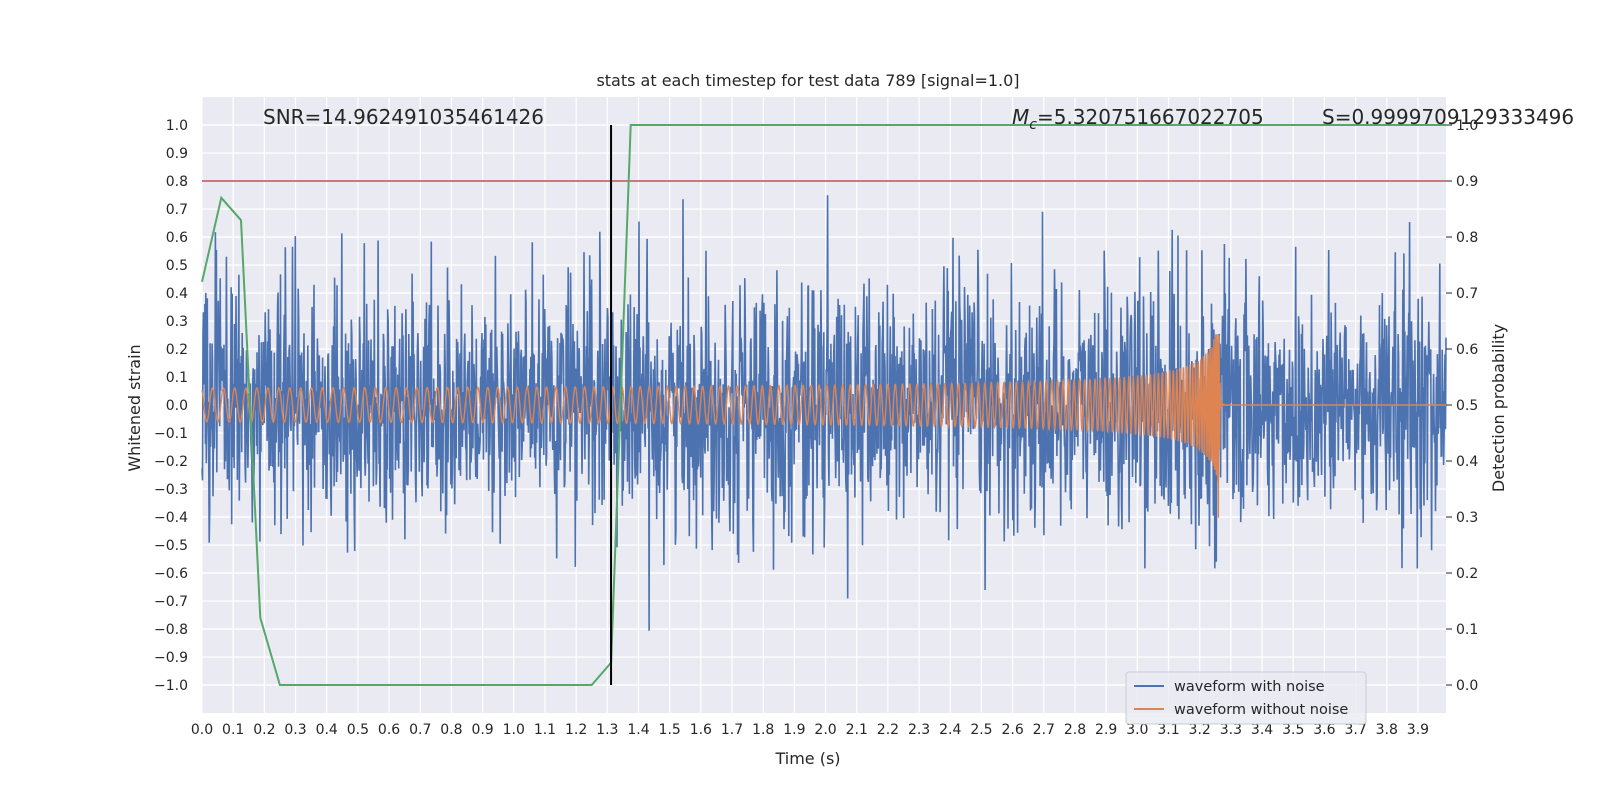 Image resolution: width=1600 pixels, height=800 pixels. Describe the element at coordinates (177, 294) in the screenshot. I see `y-tick-label: 0.4` at that location.